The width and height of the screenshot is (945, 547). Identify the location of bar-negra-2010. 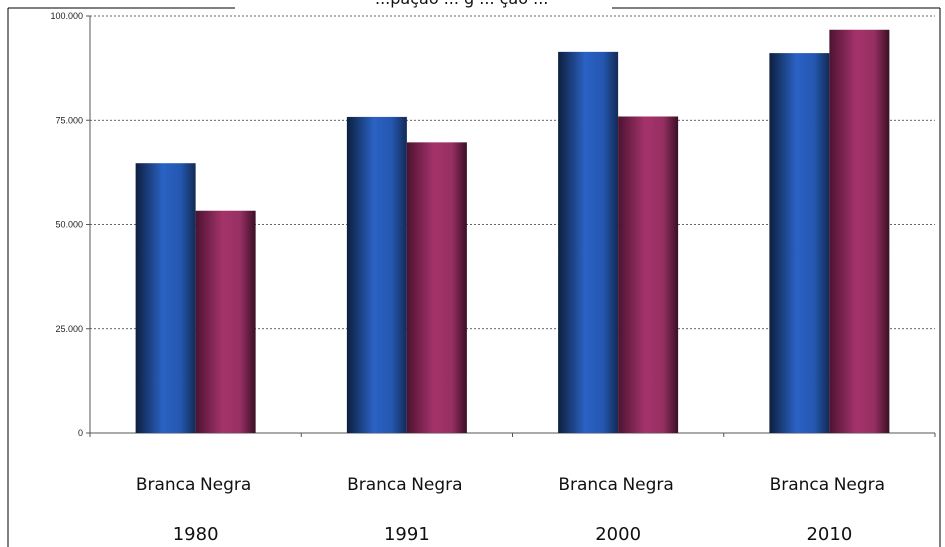
(859, 231).